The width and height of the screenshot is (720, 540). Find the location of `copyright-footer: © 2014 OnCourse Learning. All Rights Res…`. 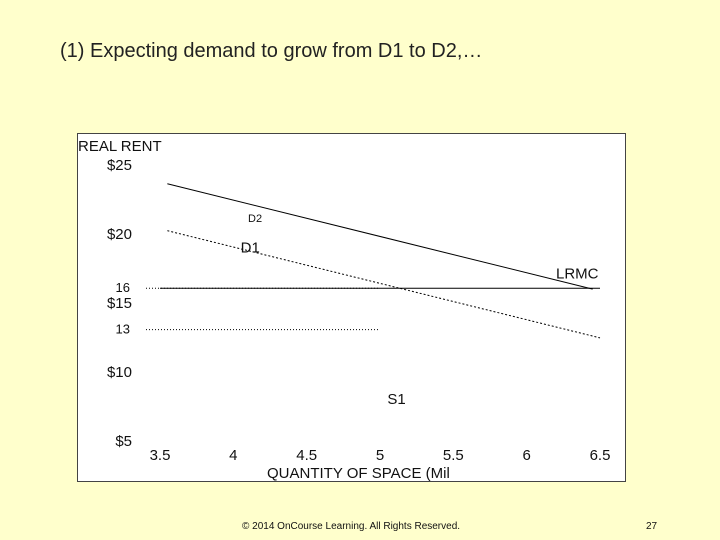

copyright-footer: © 2014 OnCourse Learning. All Rights Res… is located at coordinates (351, 526).